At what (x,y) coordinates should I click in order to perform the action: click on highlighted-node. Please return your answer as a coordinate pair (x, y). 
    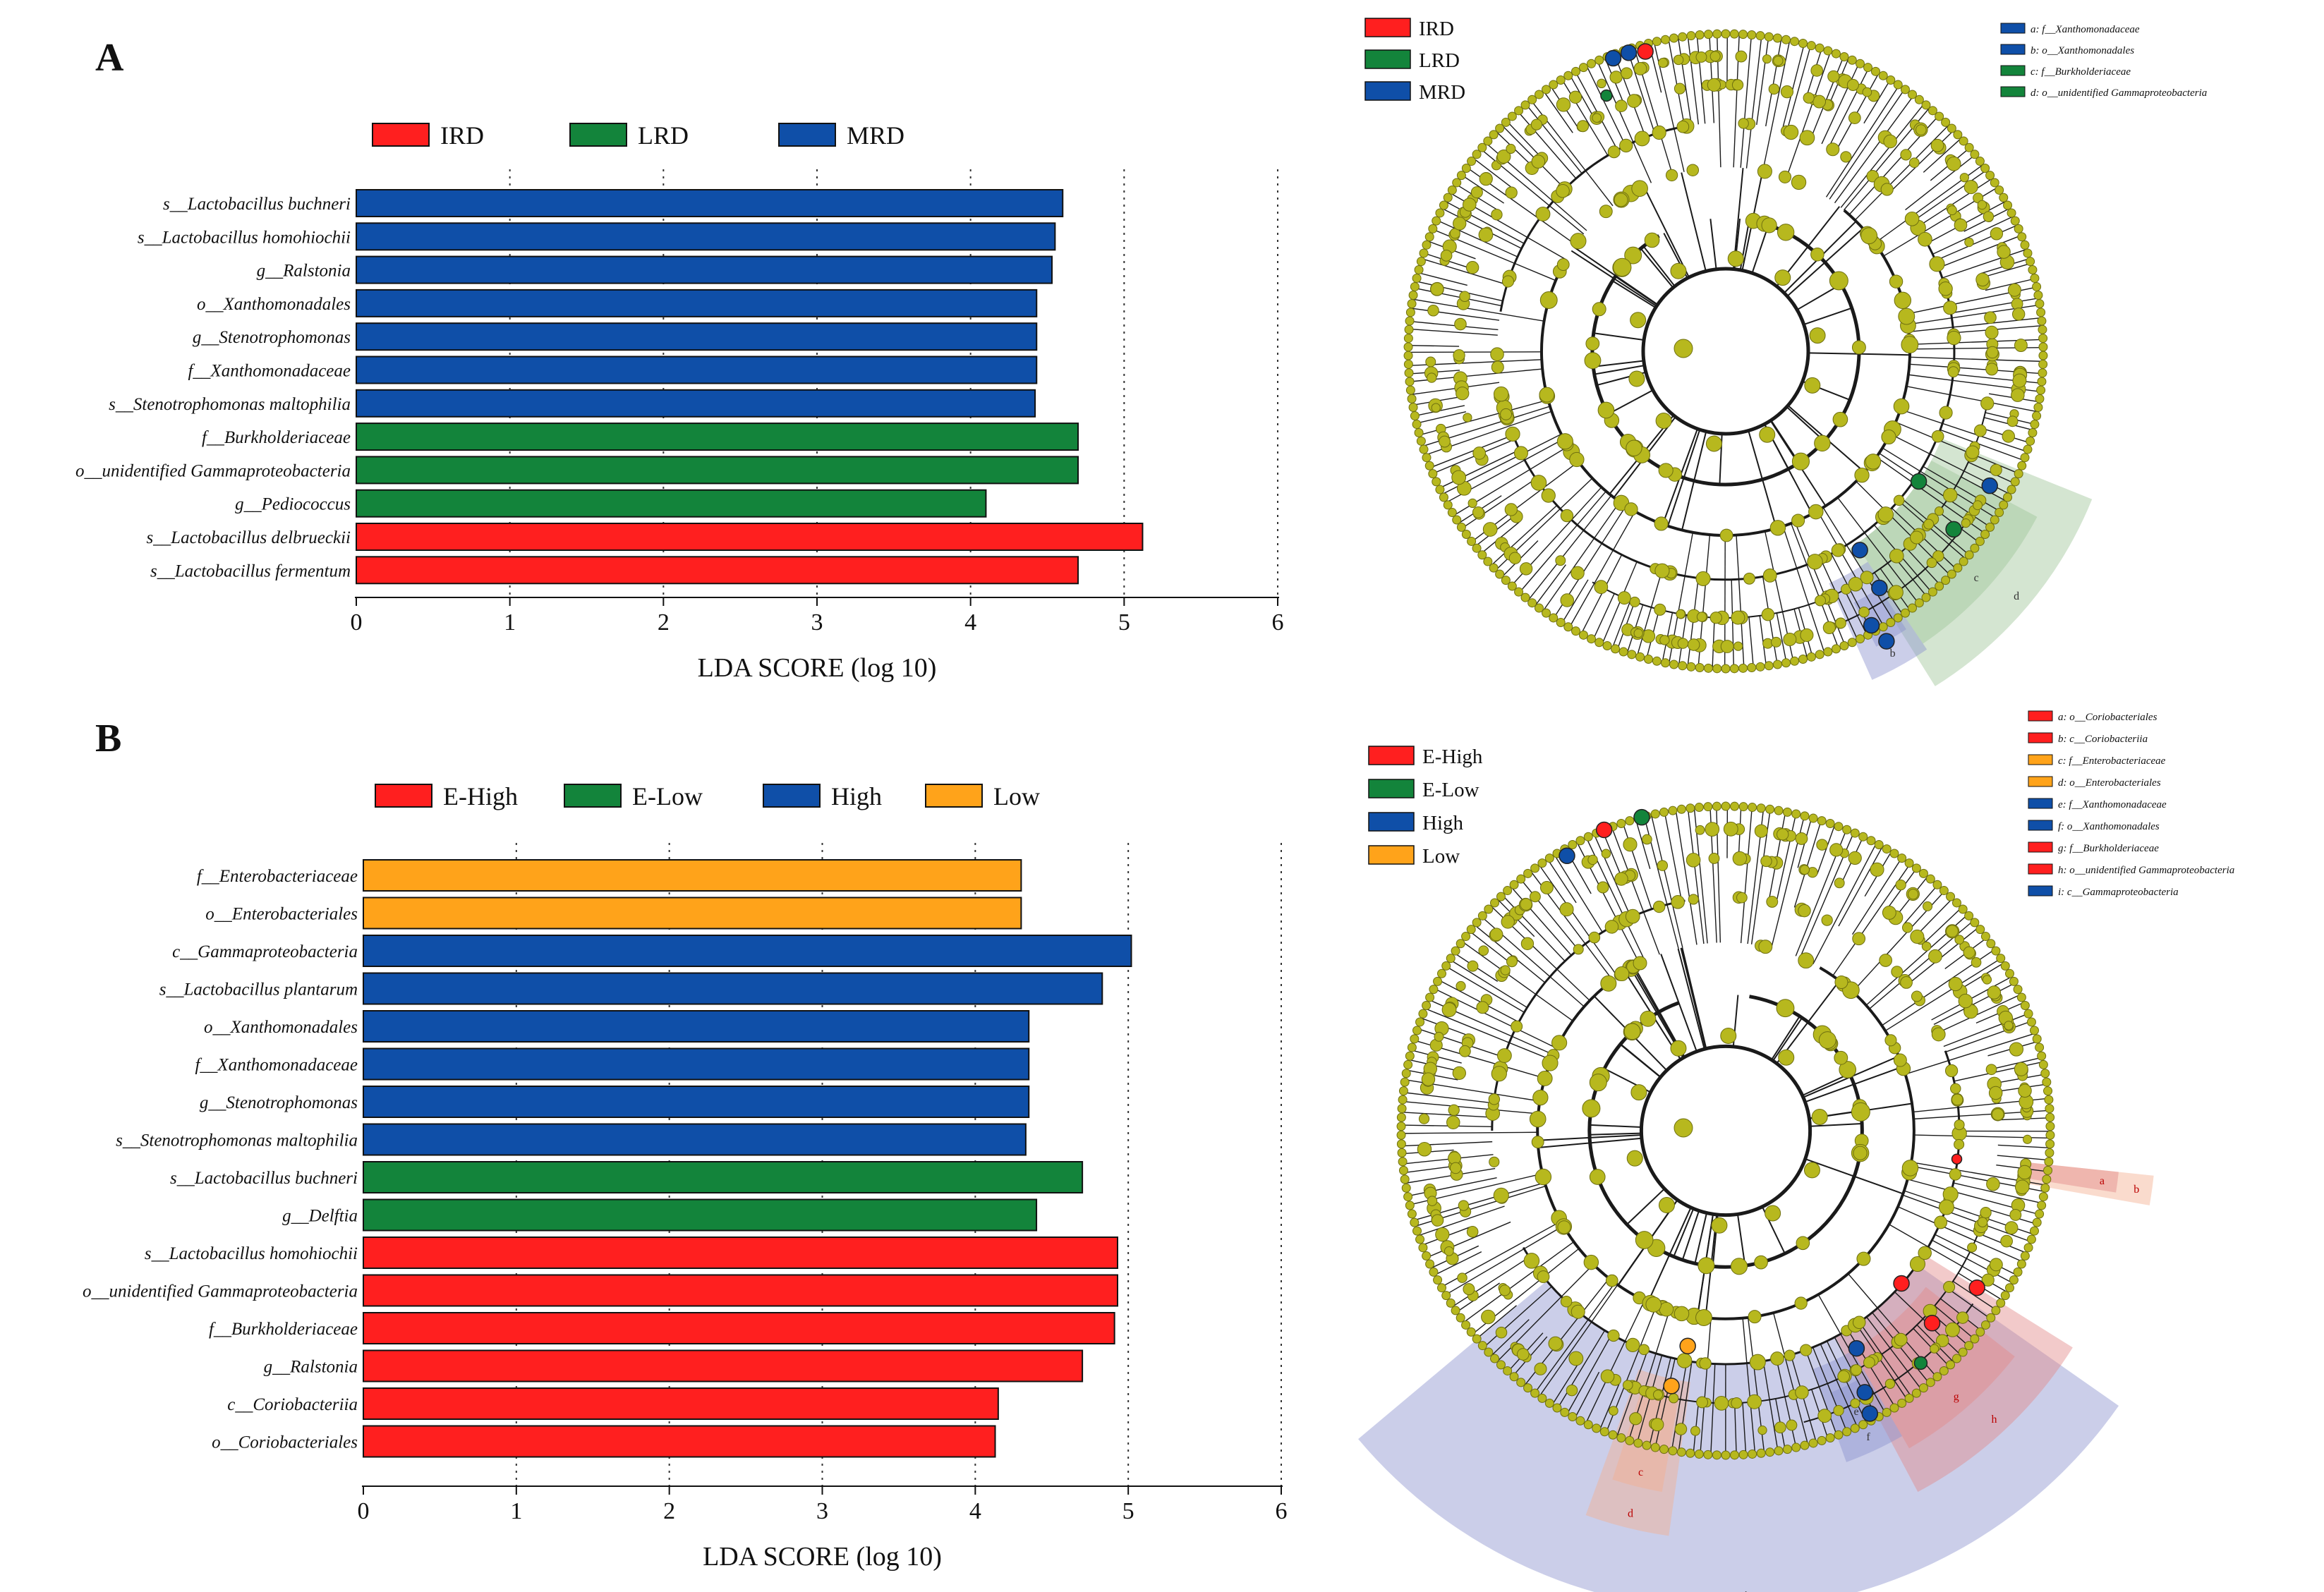
    Looking at the image, I should click on (1606, 95).